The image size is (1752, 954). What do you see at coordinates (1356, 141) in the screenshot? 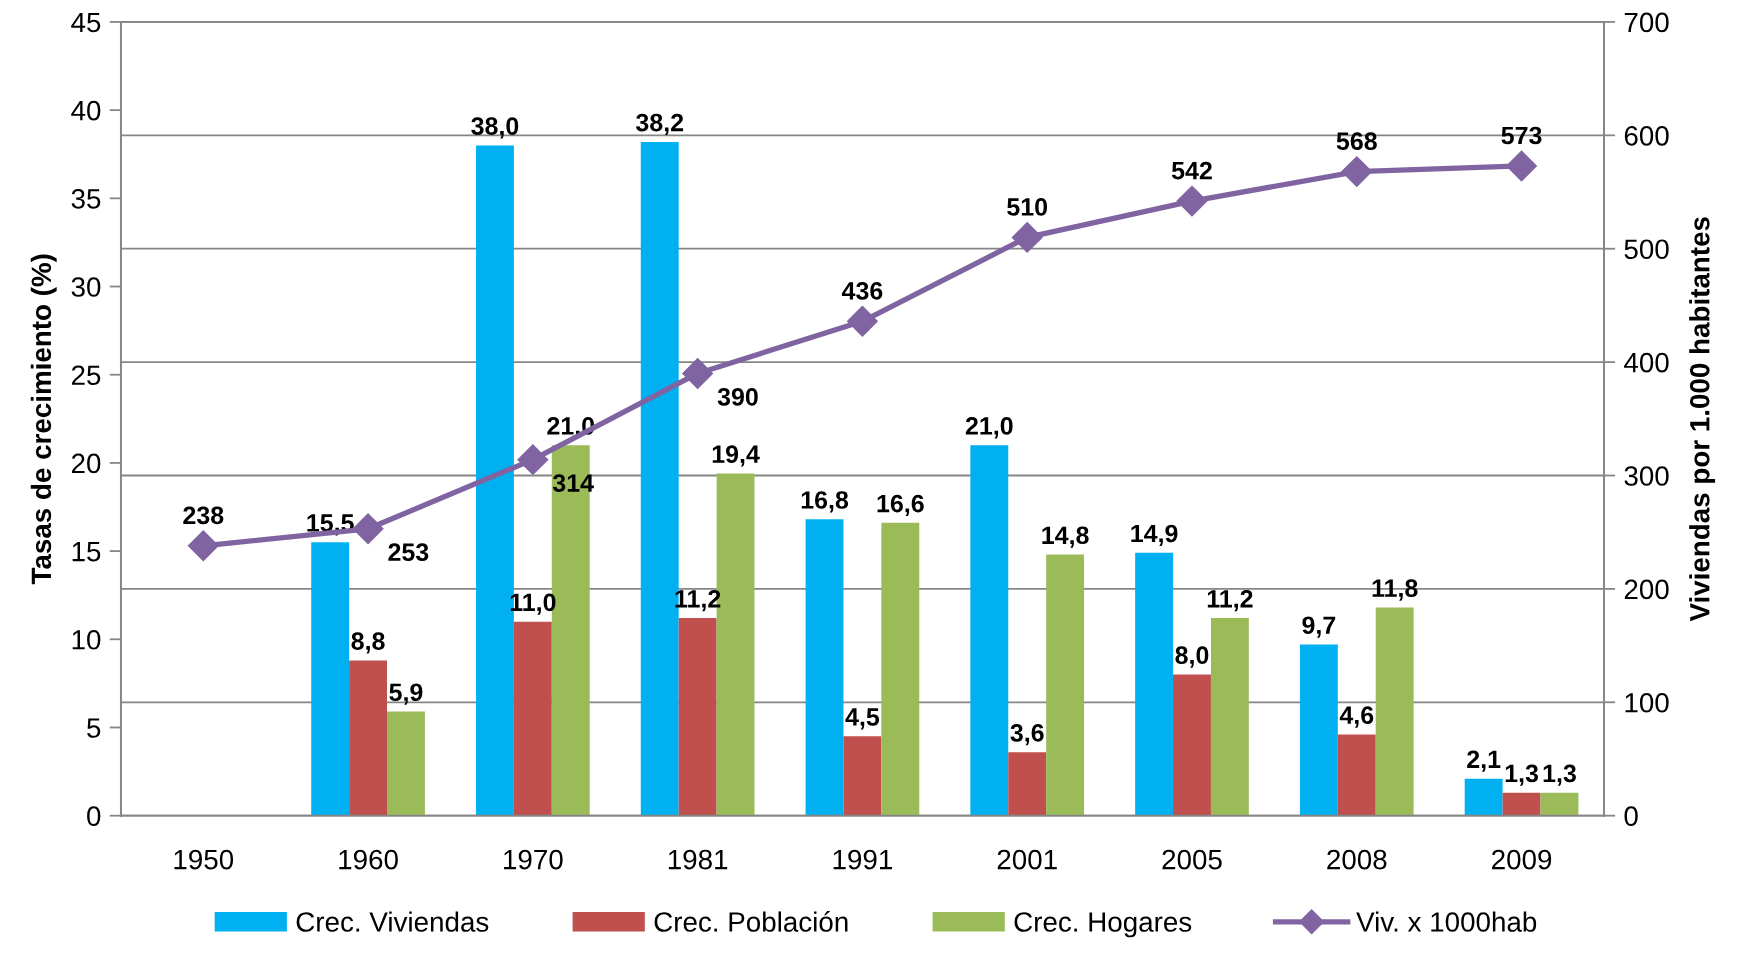
I see `data-label: 568` at bounding box center [1356, 141].